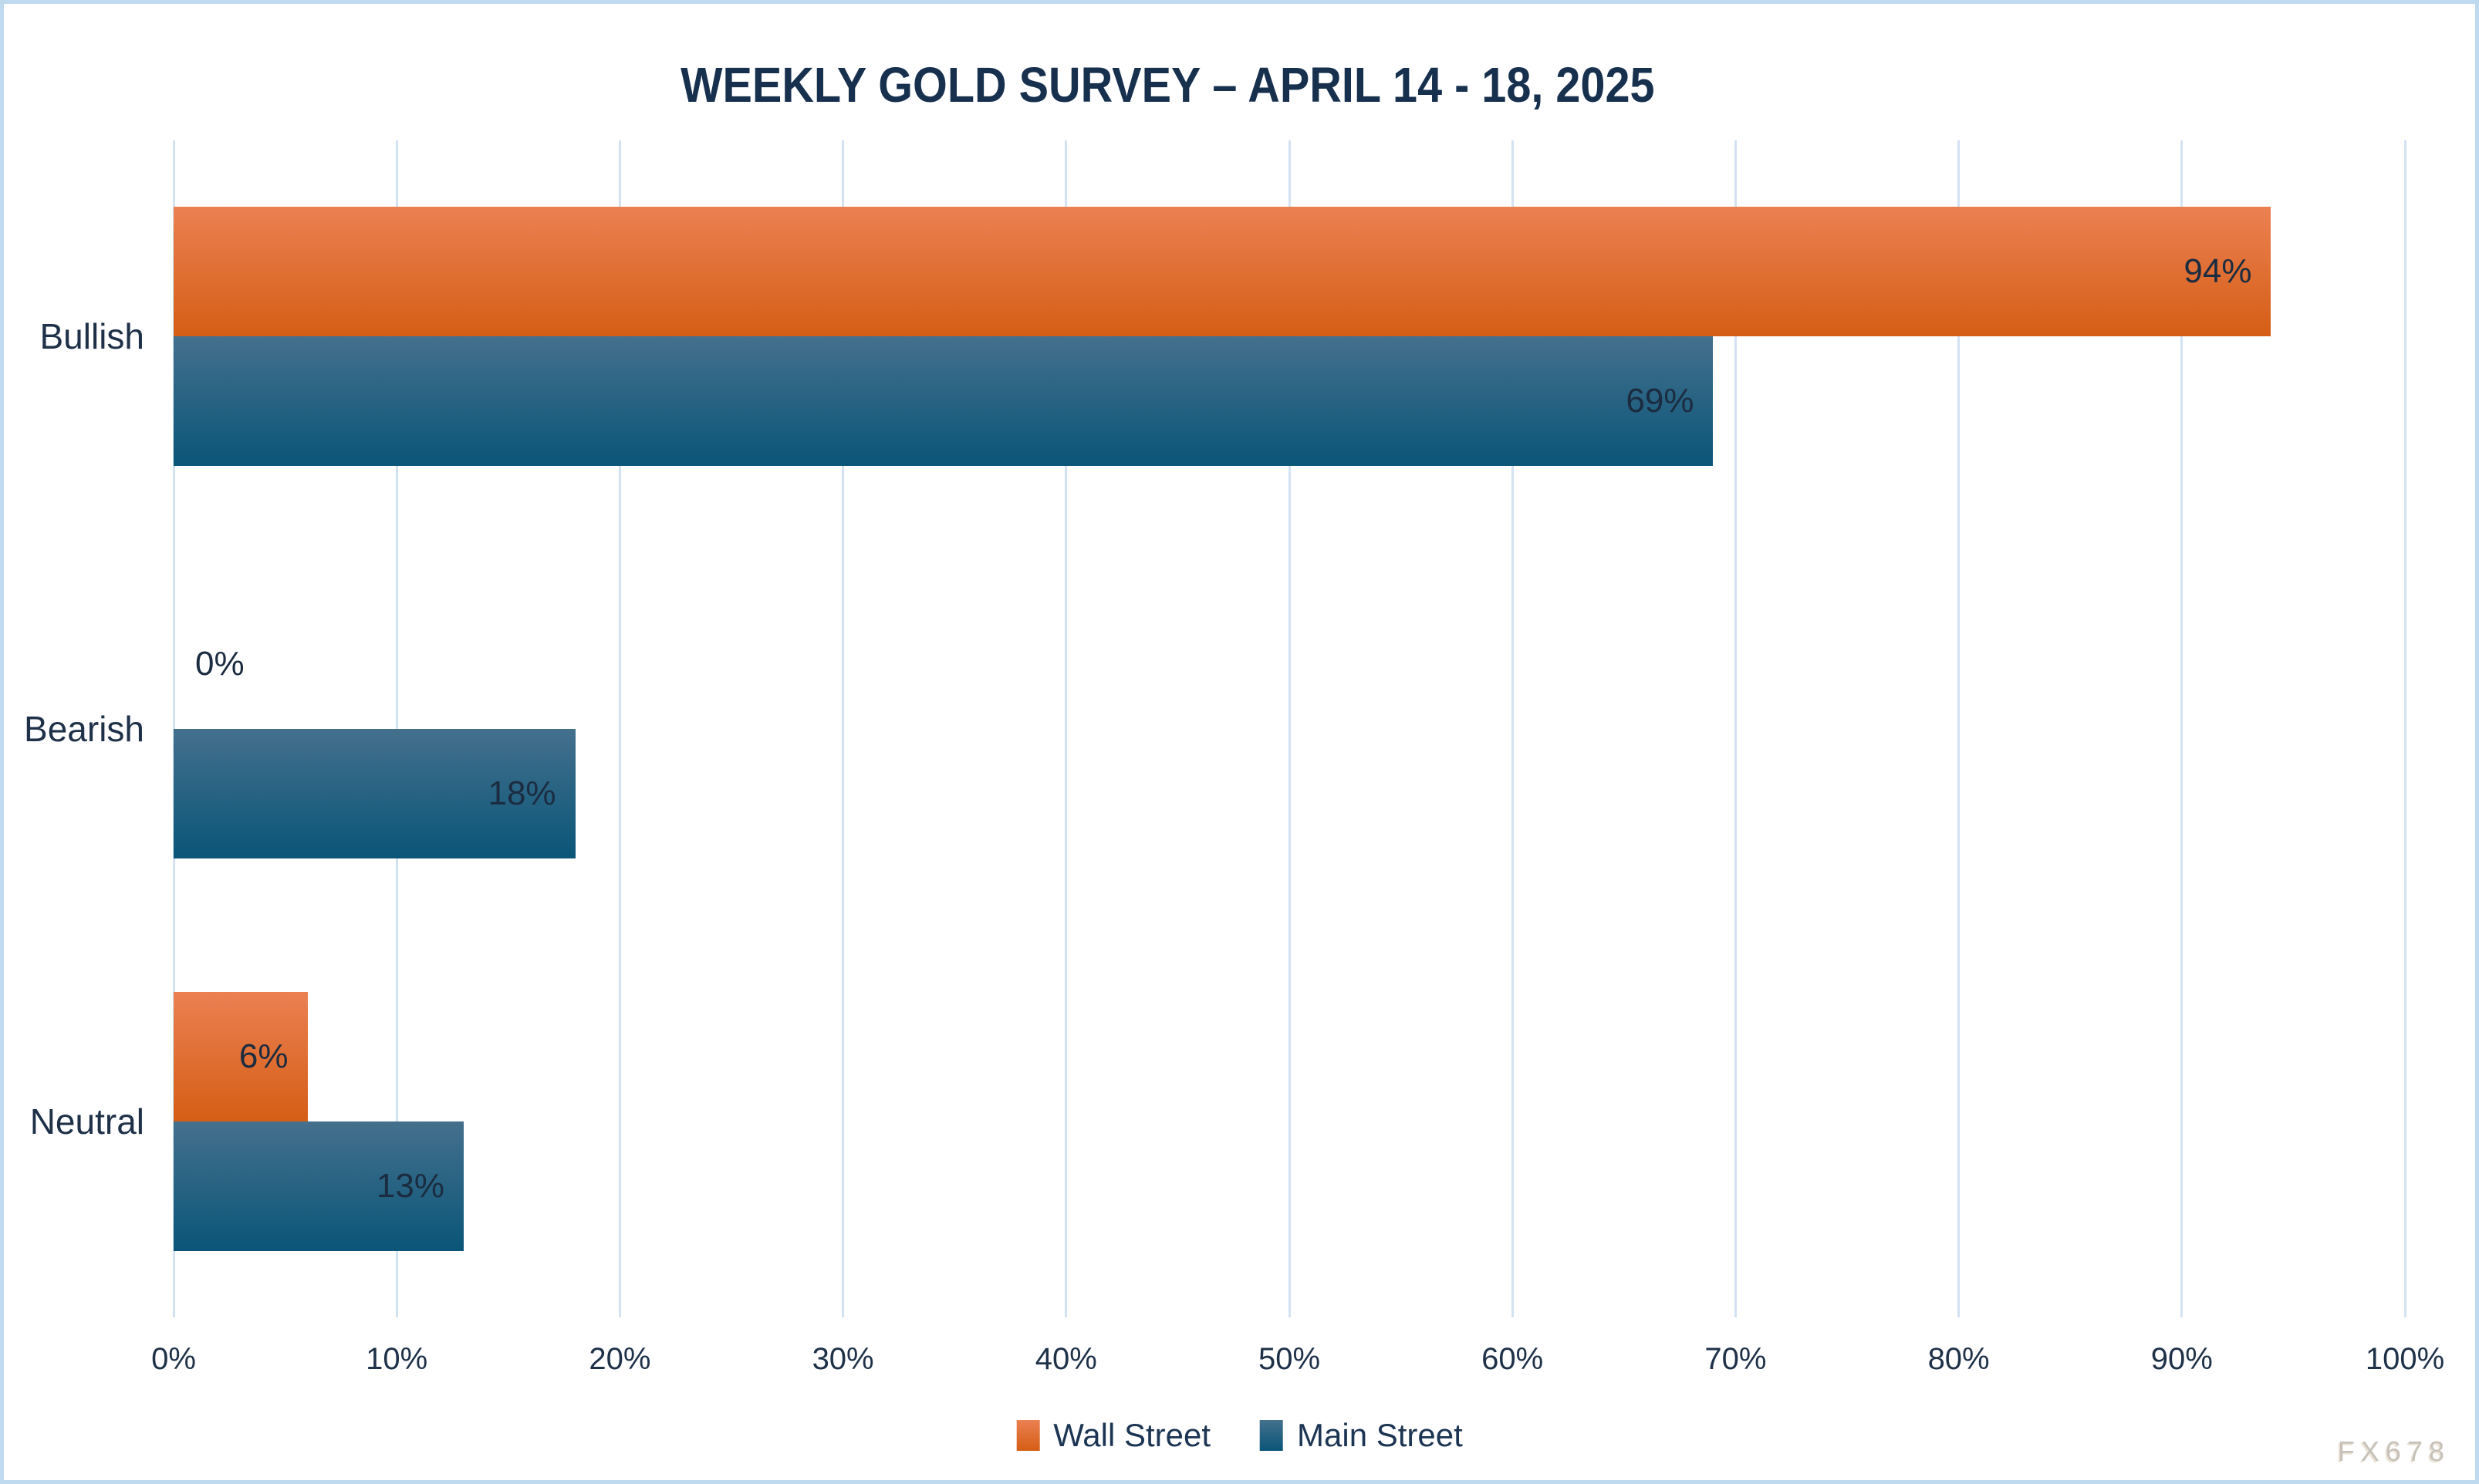 The height and width of the screenshot is (1484, 2479). What do you see at coordinates (522, 793) in the screenshot?
I see `value-label-main-street-bearish: 18%` at bounding box center [522, 793].